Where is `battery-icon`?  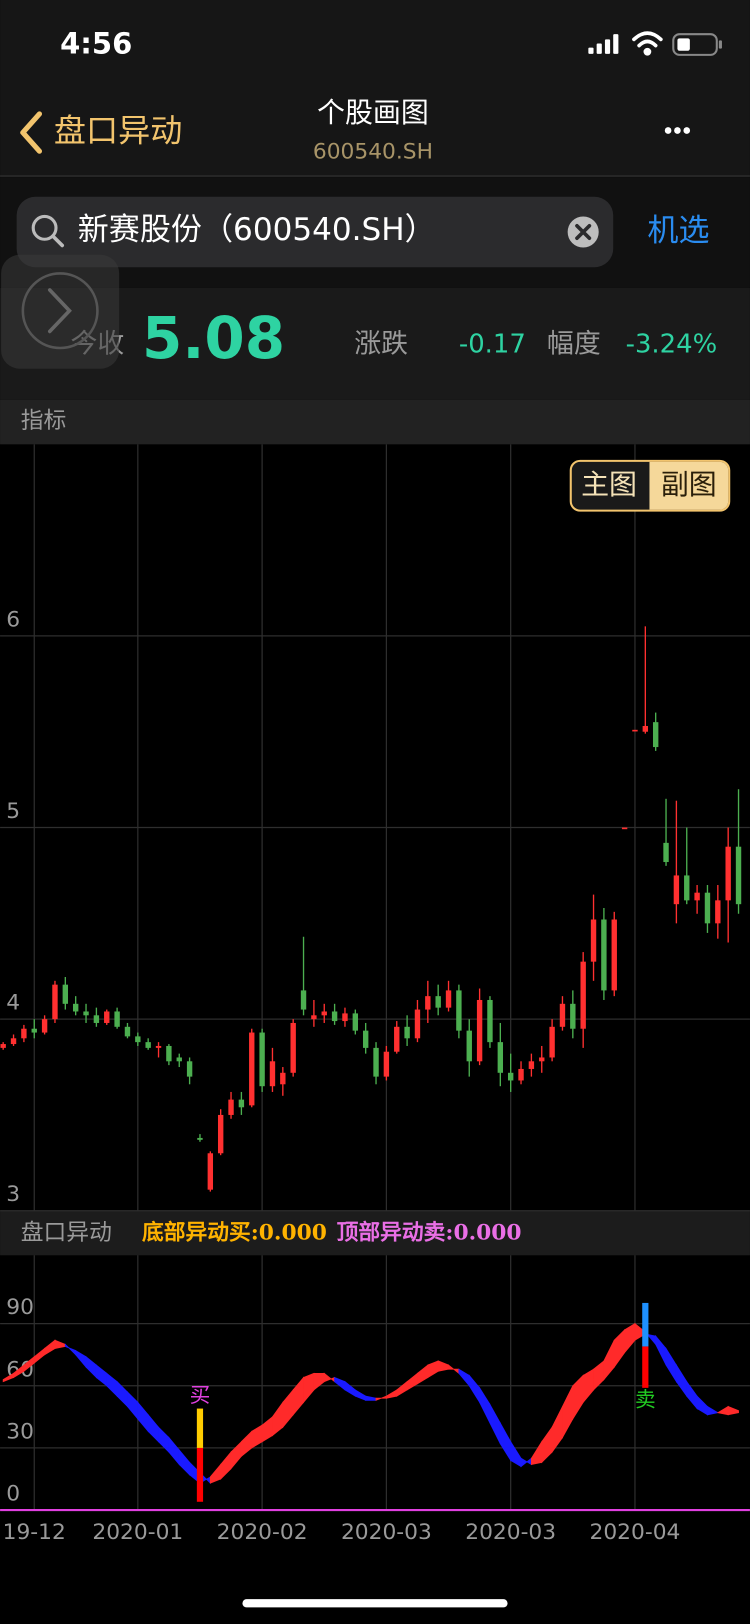 battery-icon is located at coordinates (695, 44).